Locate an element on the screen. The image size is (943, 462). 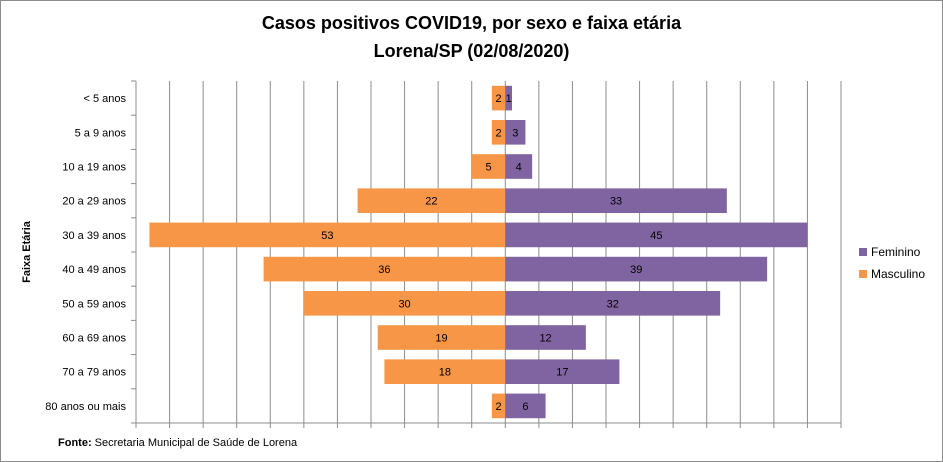
data-label-masculino: 18 is located at coordinates (445, 373).